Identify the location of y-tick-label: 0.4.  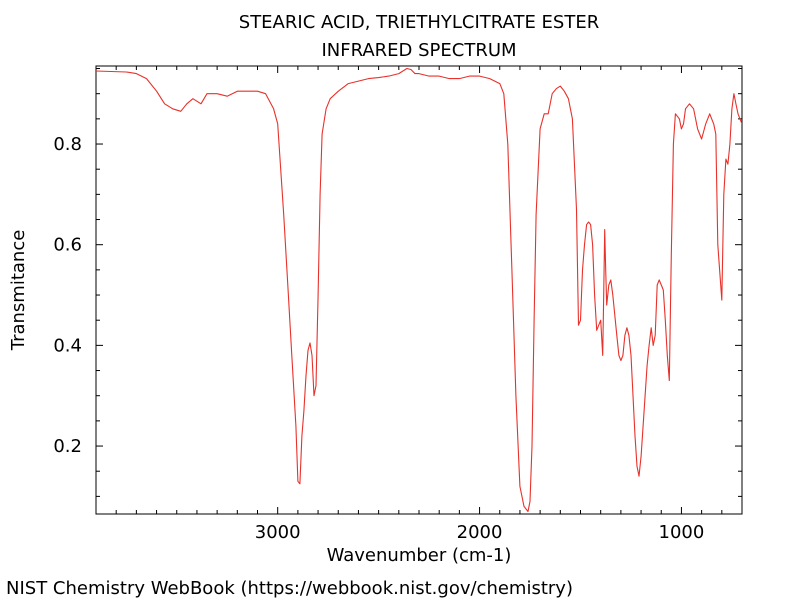
(67, 345).